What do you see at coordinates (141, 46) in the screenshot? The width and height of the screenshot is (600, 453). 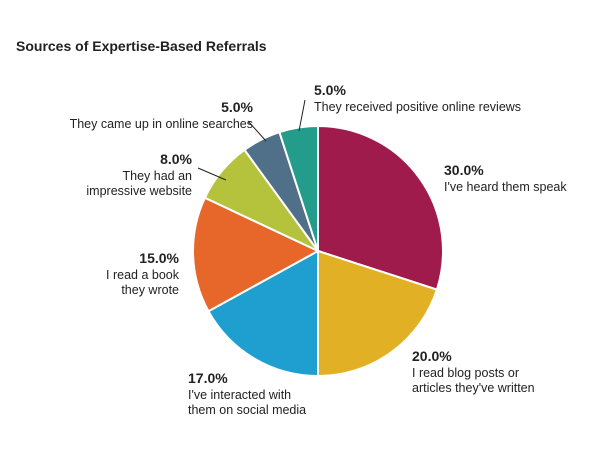 I see `chart-title: Sources of Expertise-Based Referrals` at bounding box center [141, 46].